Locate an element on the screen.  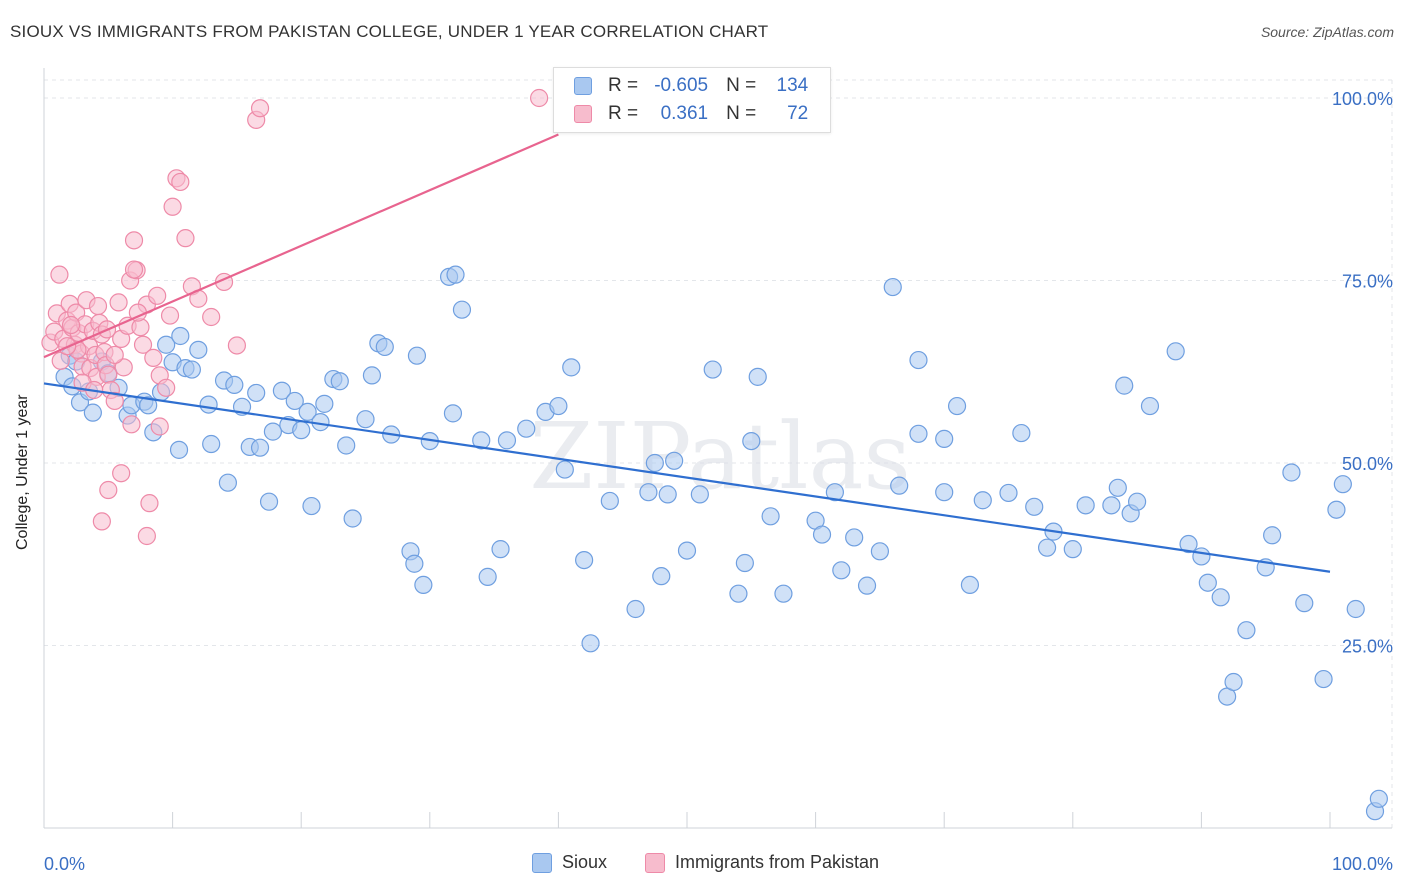
y-axis-label: College, Under 1 year is located at coordinates (22, 472).